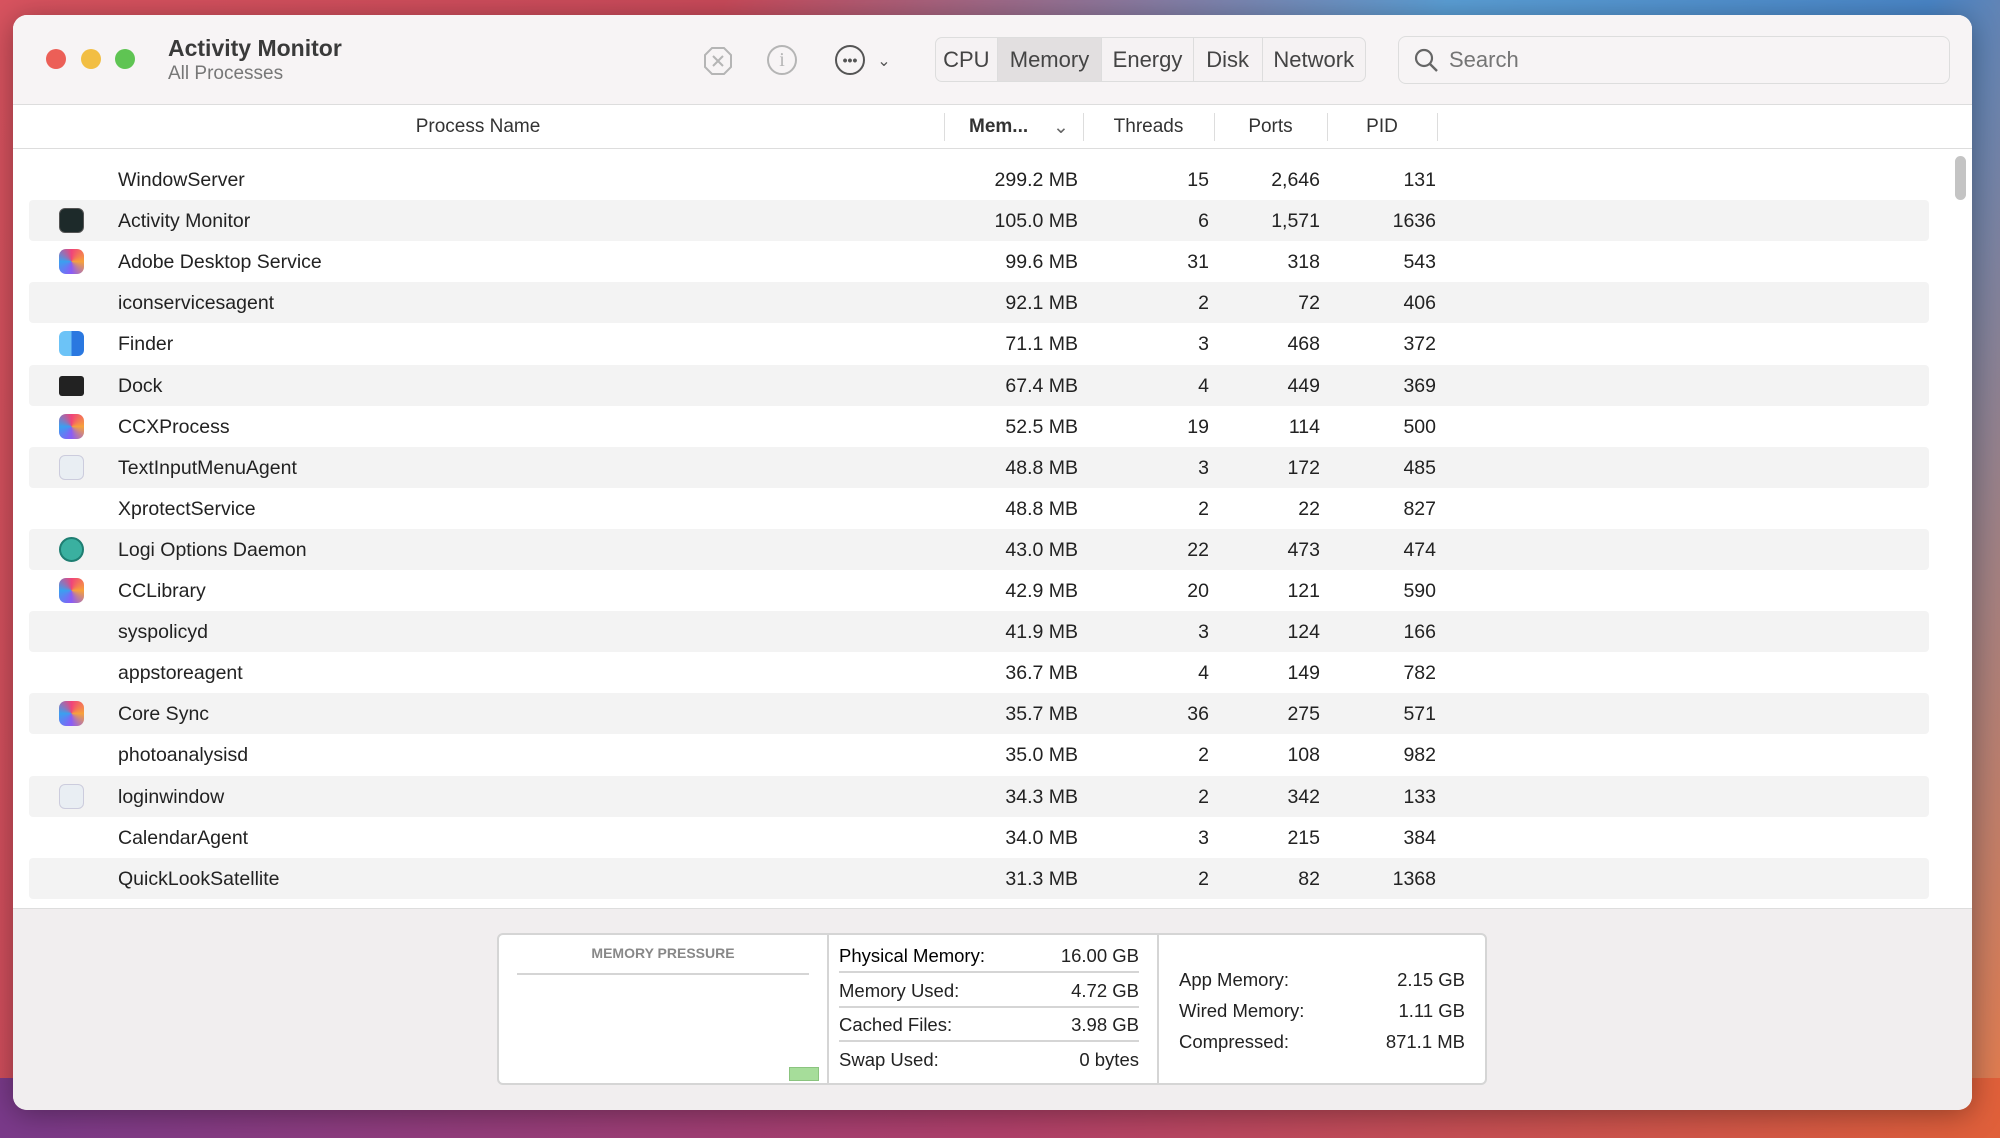 The image size is (2000, 1138). What do you see at coordinates (1203, 221) in the screenshot?
I see `threads-value: 6` at bounding box center [1203, 221].